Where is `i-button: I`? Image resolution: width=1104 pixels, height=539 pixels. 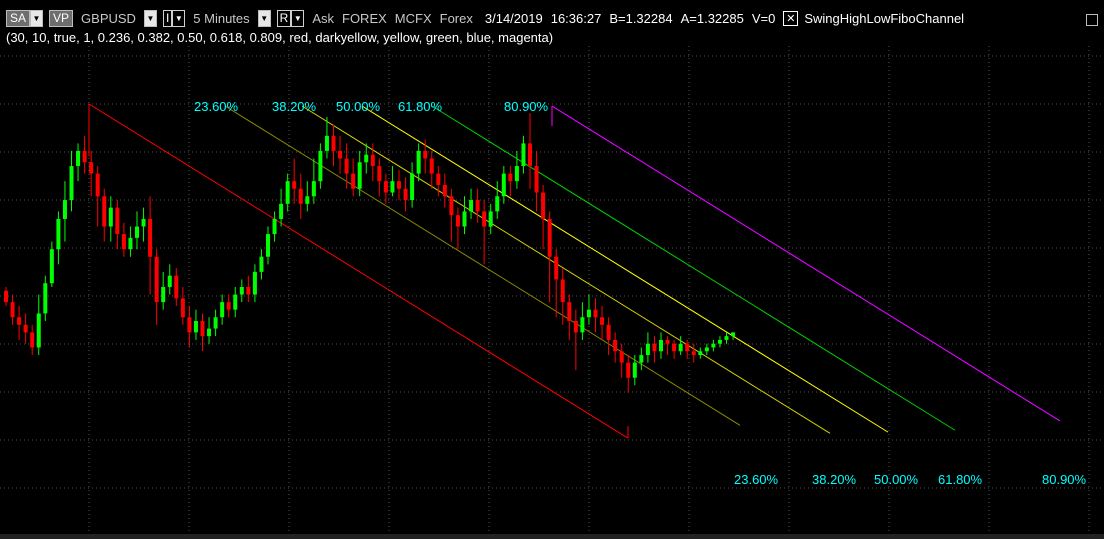 i-button: I is located at coordinates (167, 18).